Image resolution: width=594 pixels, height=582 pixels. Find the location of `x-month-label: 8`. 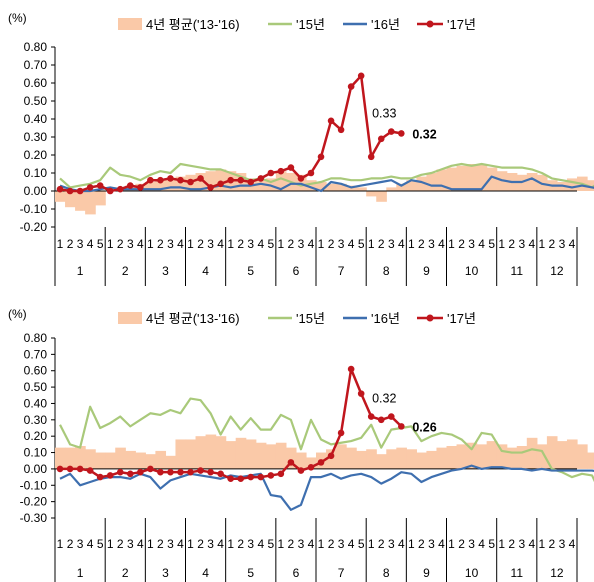

x-month-label: 8 is located at coordinates (386, 271).